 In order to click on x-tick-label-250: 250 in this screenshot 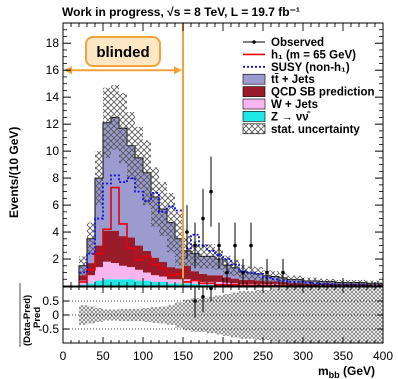, I will do `click(263, 356)`.